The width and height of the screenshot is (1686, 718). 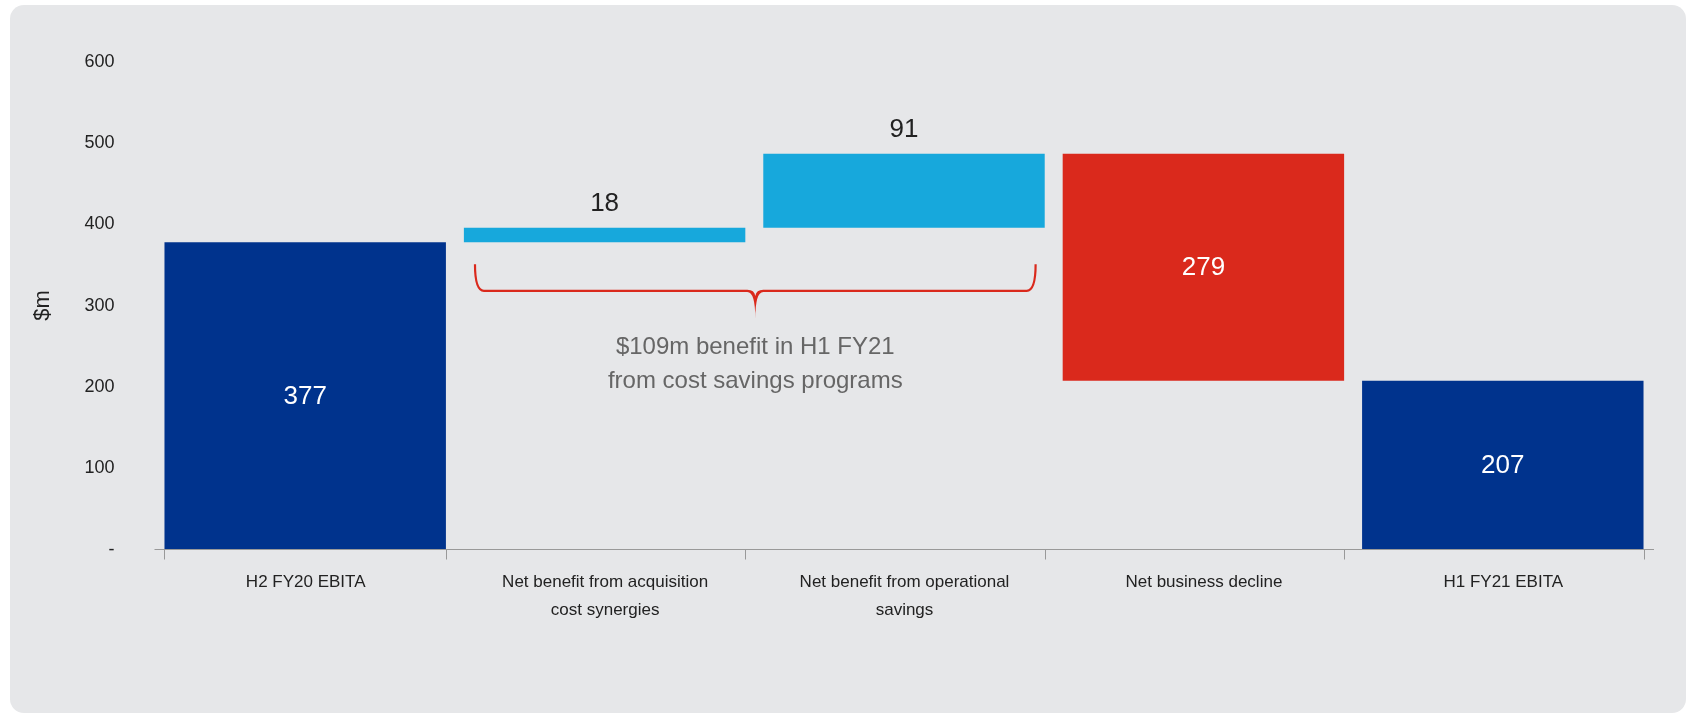 What do you see at coordinates (755, 362) in the screenshot?
I see `annotation: $109m benefit in H1 FY21 from cost savings programs` at bounding box center [755, 362].